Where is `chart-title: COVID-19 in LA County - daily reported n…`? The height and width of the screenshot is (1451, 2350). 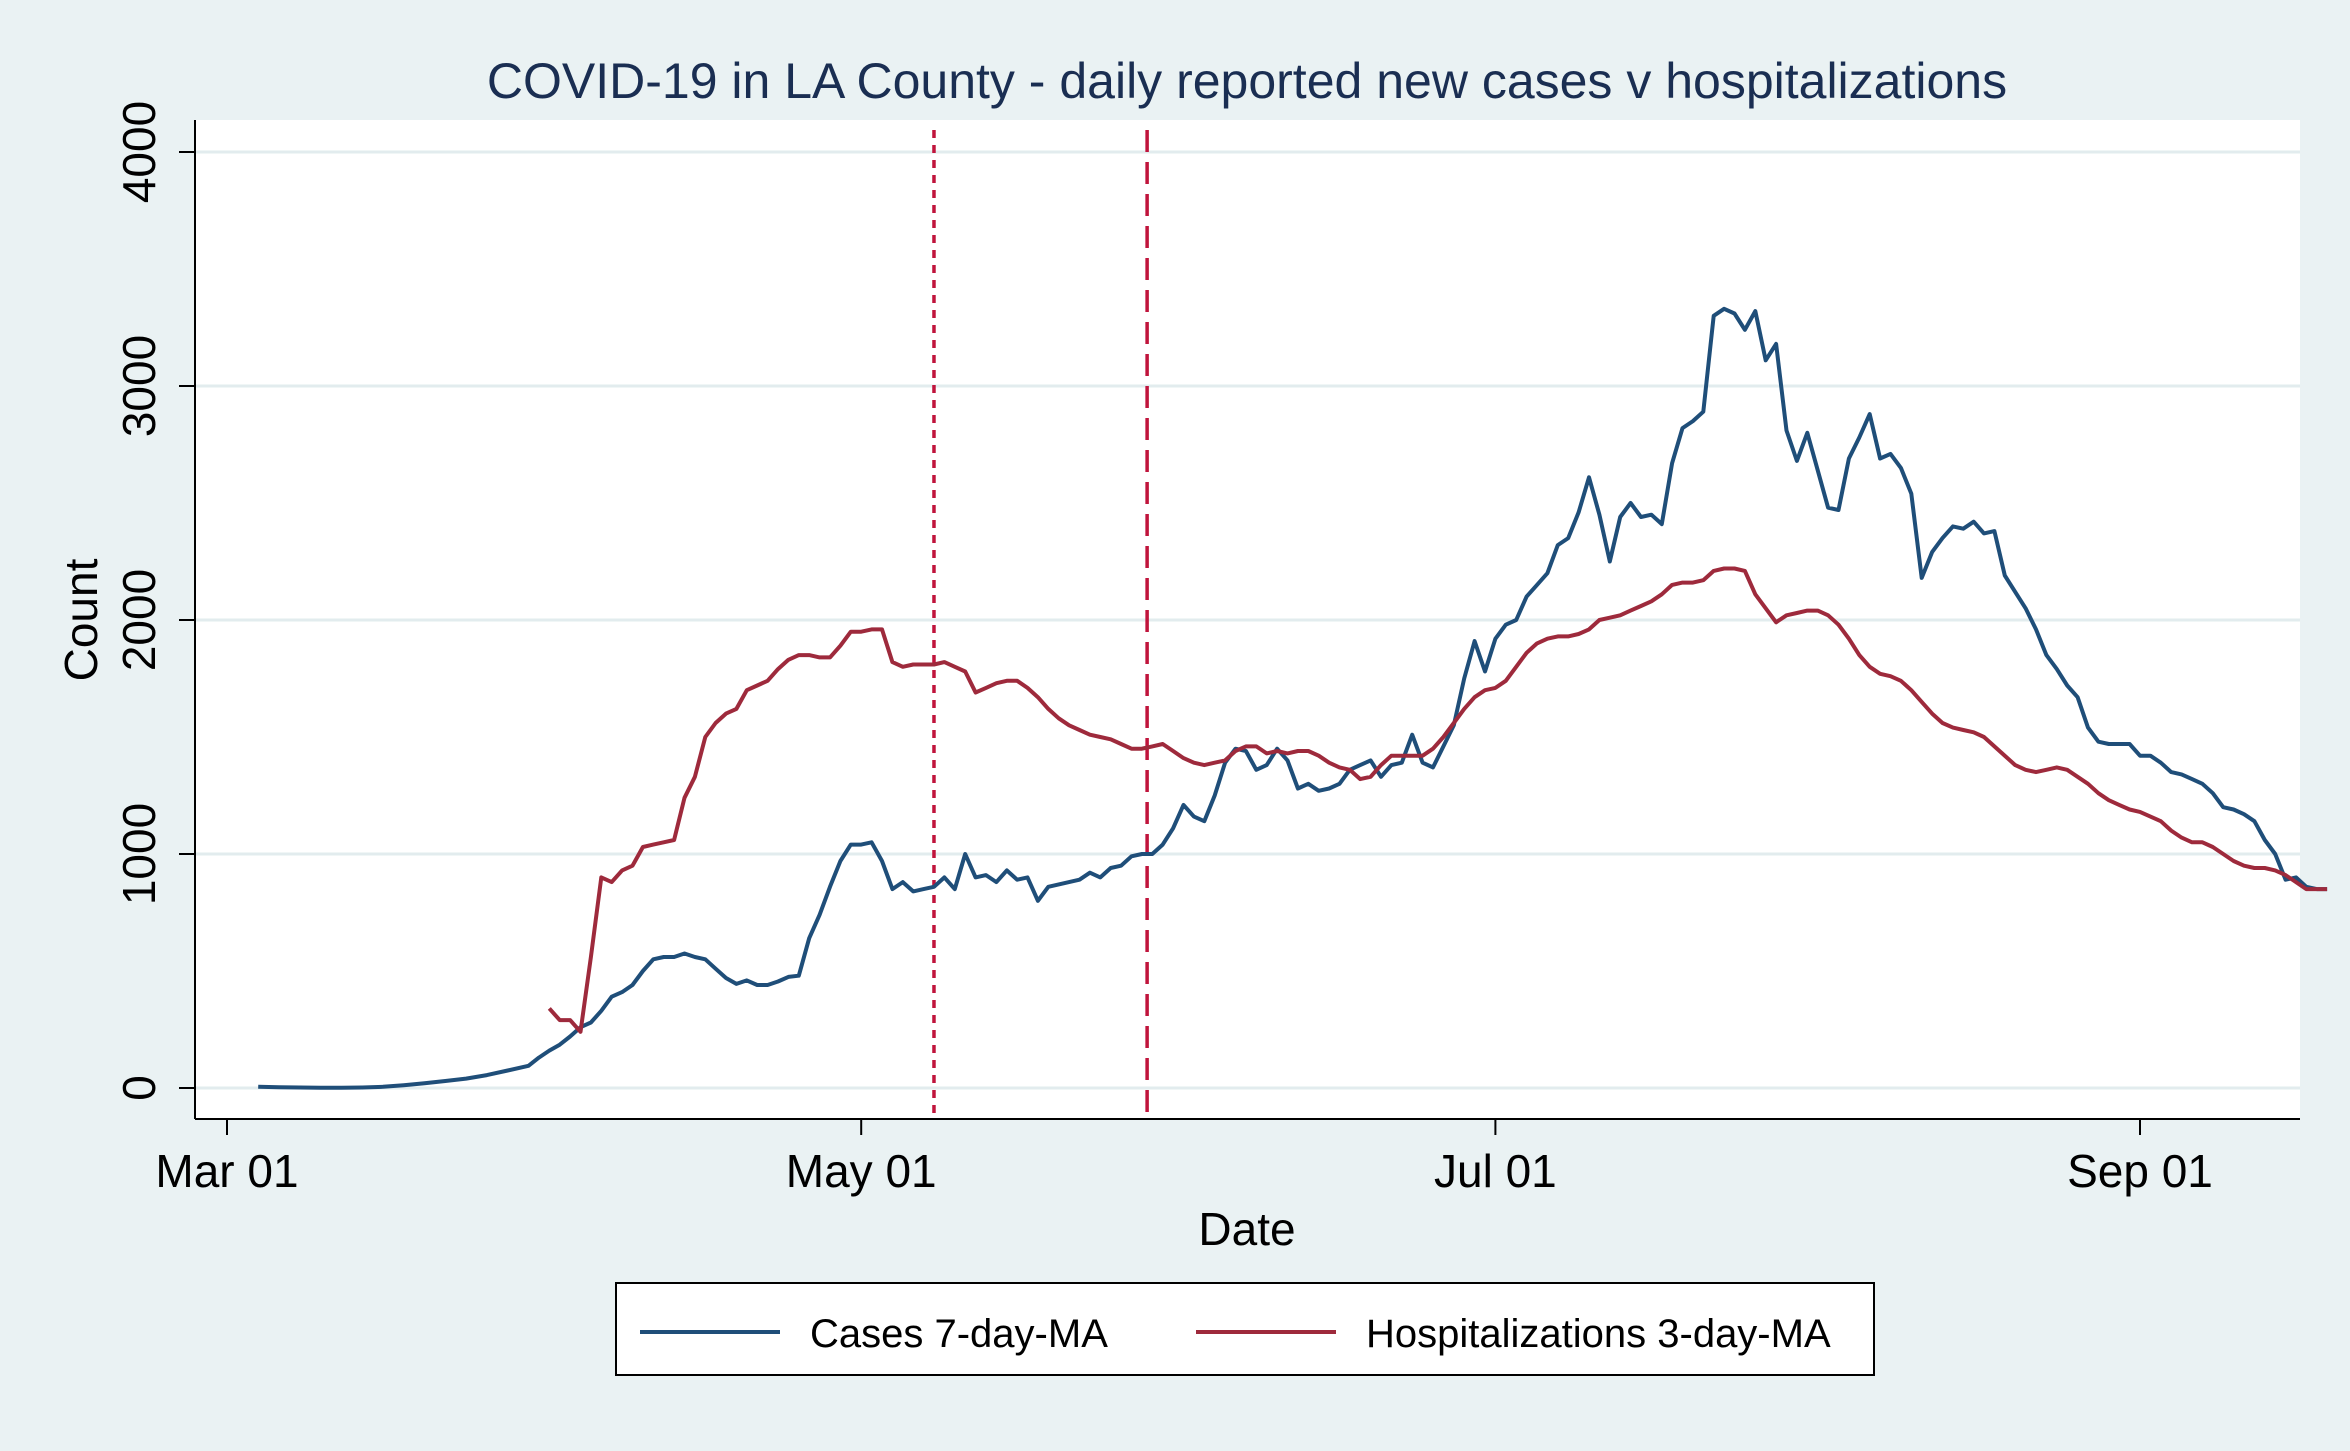 chart-title: COVID-19 in LA County - daily reported n… is located at coordinates (1247, 81).